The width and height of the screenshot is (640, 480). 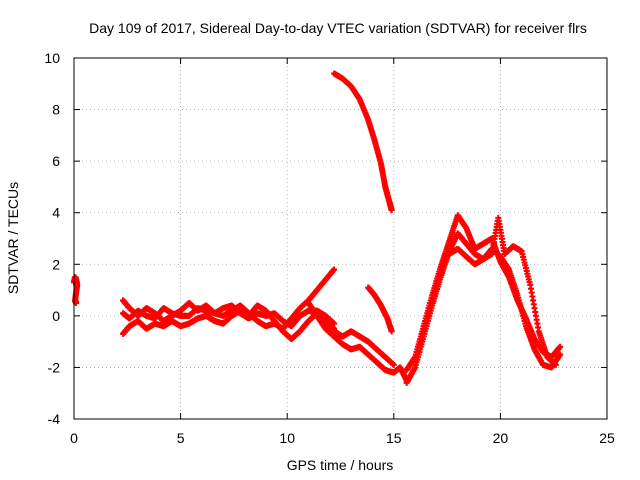 I want to click on series-seg-0h, so click(x=76, y=290).